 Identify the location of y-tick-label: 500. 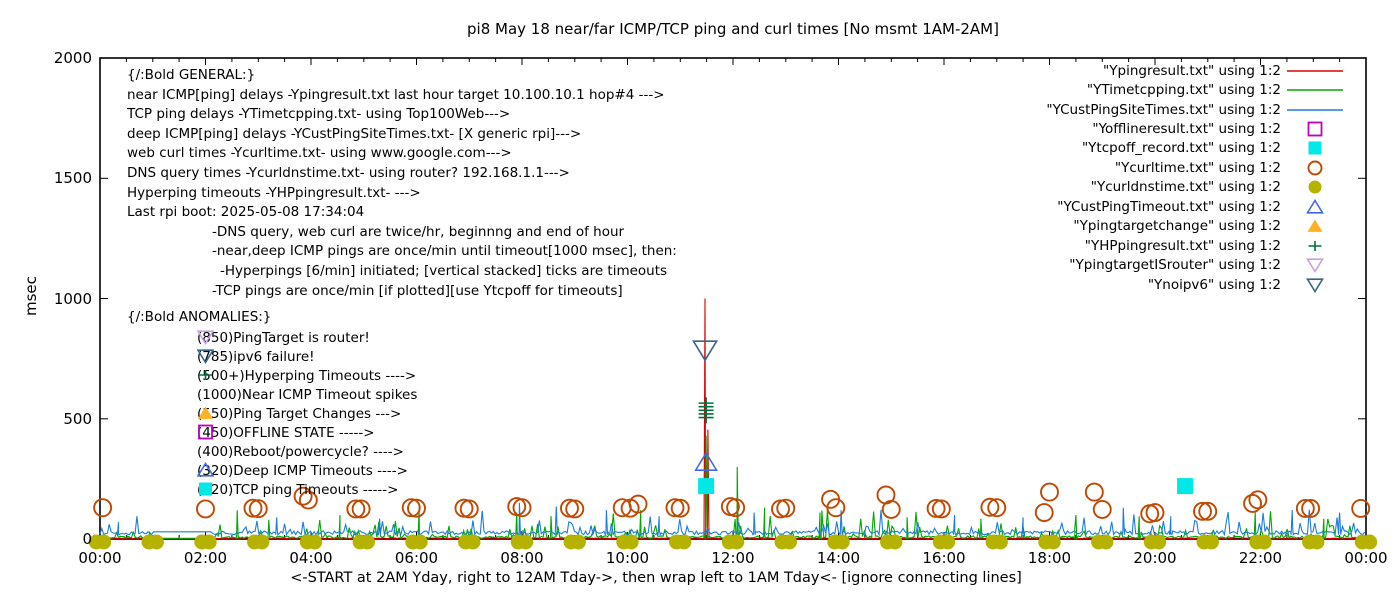
(77, 418).